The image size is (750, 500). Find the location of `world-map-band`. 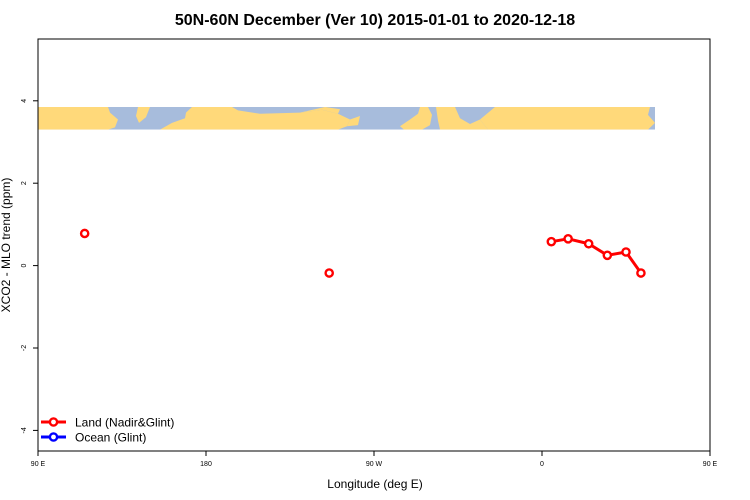

world-map-band is located at coordinates (358, 118).